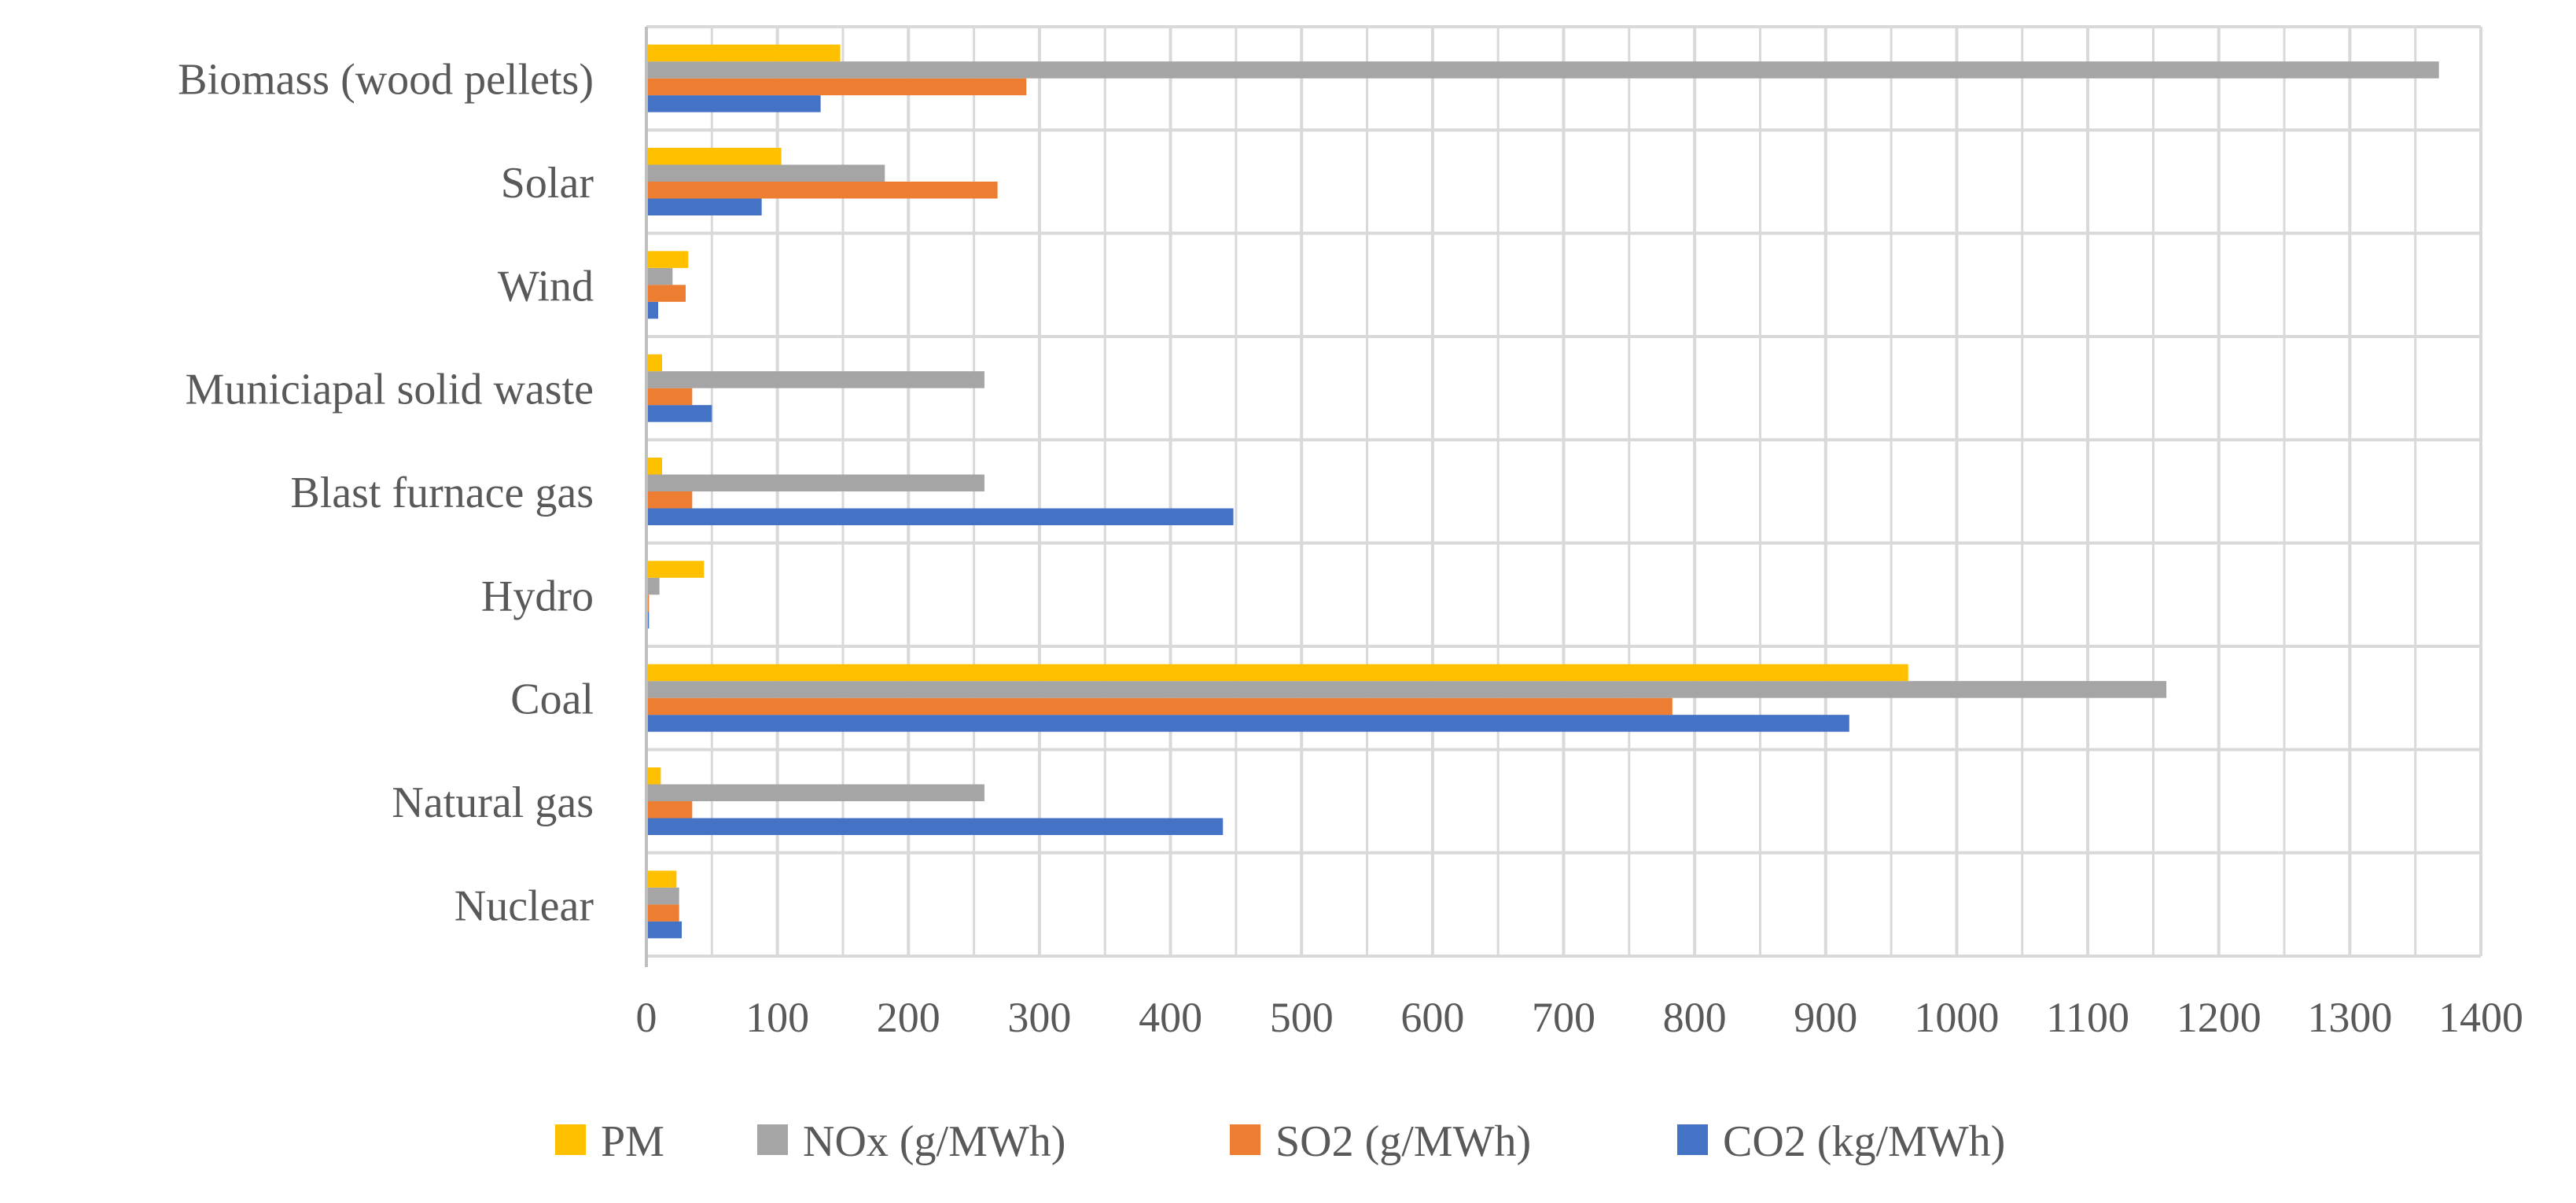  What do you see at coordinates (654, 363) in the screenshot?
I see `bar-pm-municiapal-solid-waste` at bounding box center [654, 363].